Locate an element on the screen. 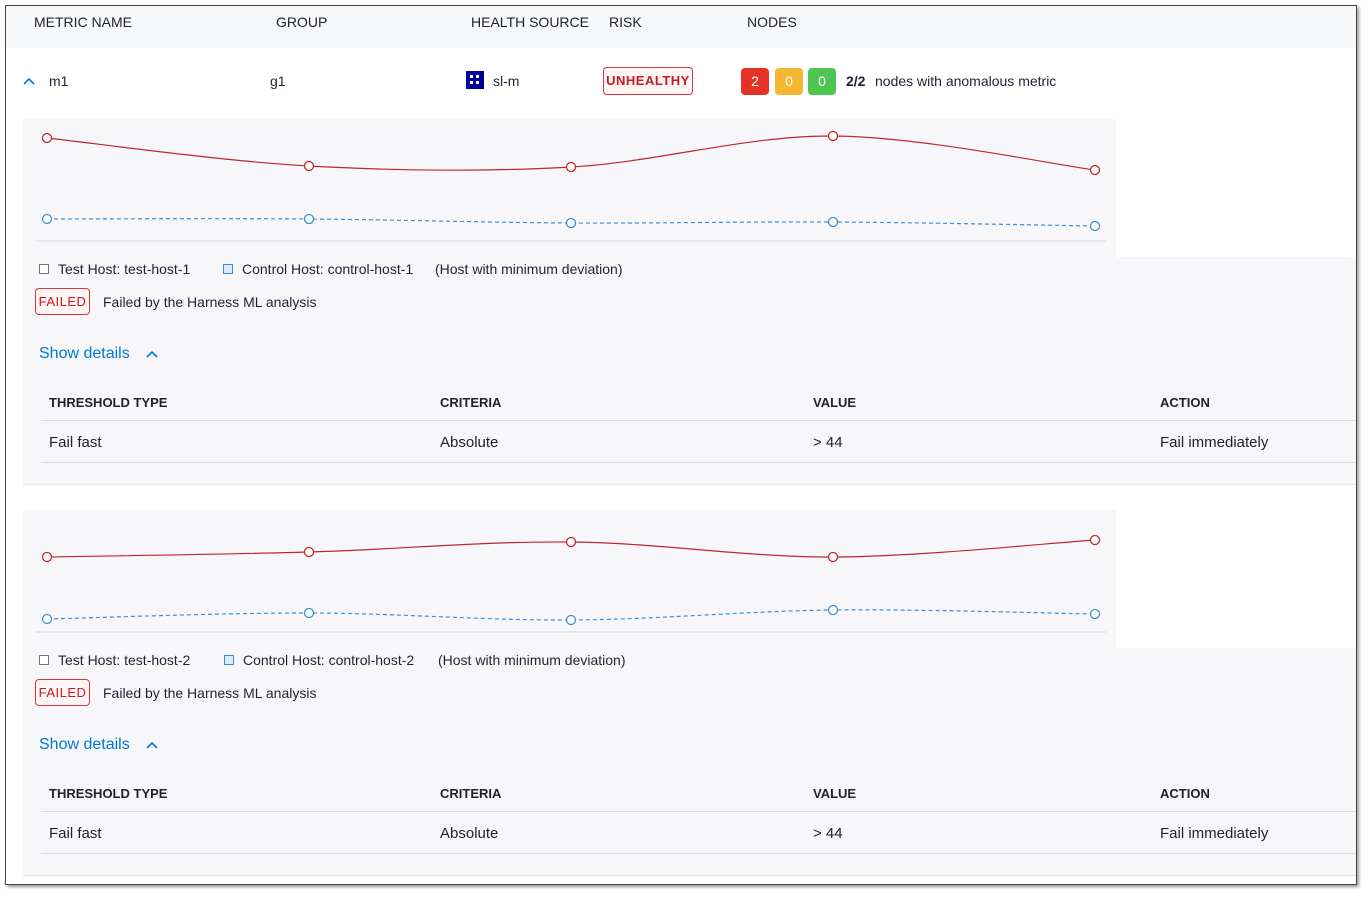 The image size is (1370, 898). metric-name: m1 is located at coordinates (59, 81).